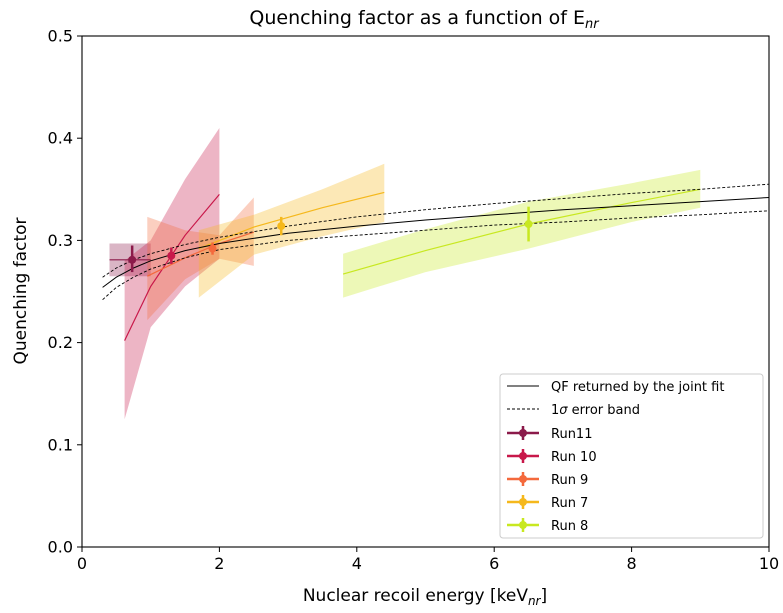 The height and width of the screenshot is (613, 783). I want to click on point-run7, so click(281, 226).